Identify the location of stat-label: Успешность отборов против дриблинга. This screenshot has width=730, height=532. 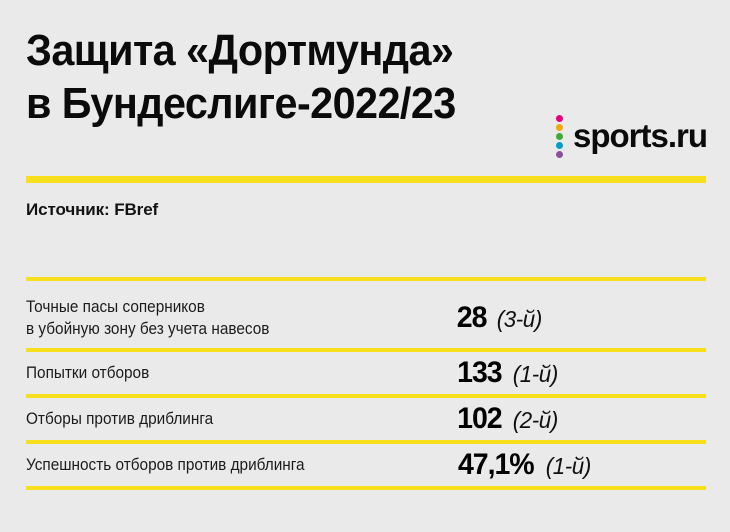
(165, 465).